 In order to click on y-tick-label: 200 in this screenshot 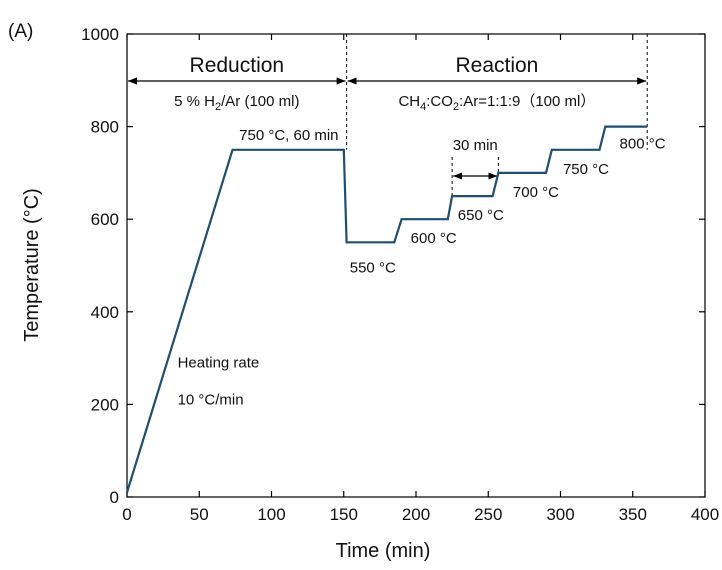, I will do `click(105, 404)`.